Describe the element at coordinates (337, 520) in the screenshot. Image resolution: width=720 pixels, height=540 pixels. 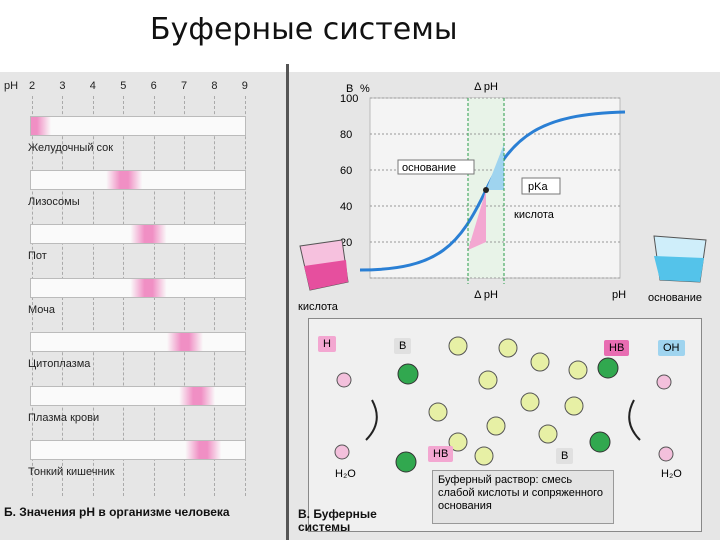
I see `right-caption: В. Буферные системы` at that location.